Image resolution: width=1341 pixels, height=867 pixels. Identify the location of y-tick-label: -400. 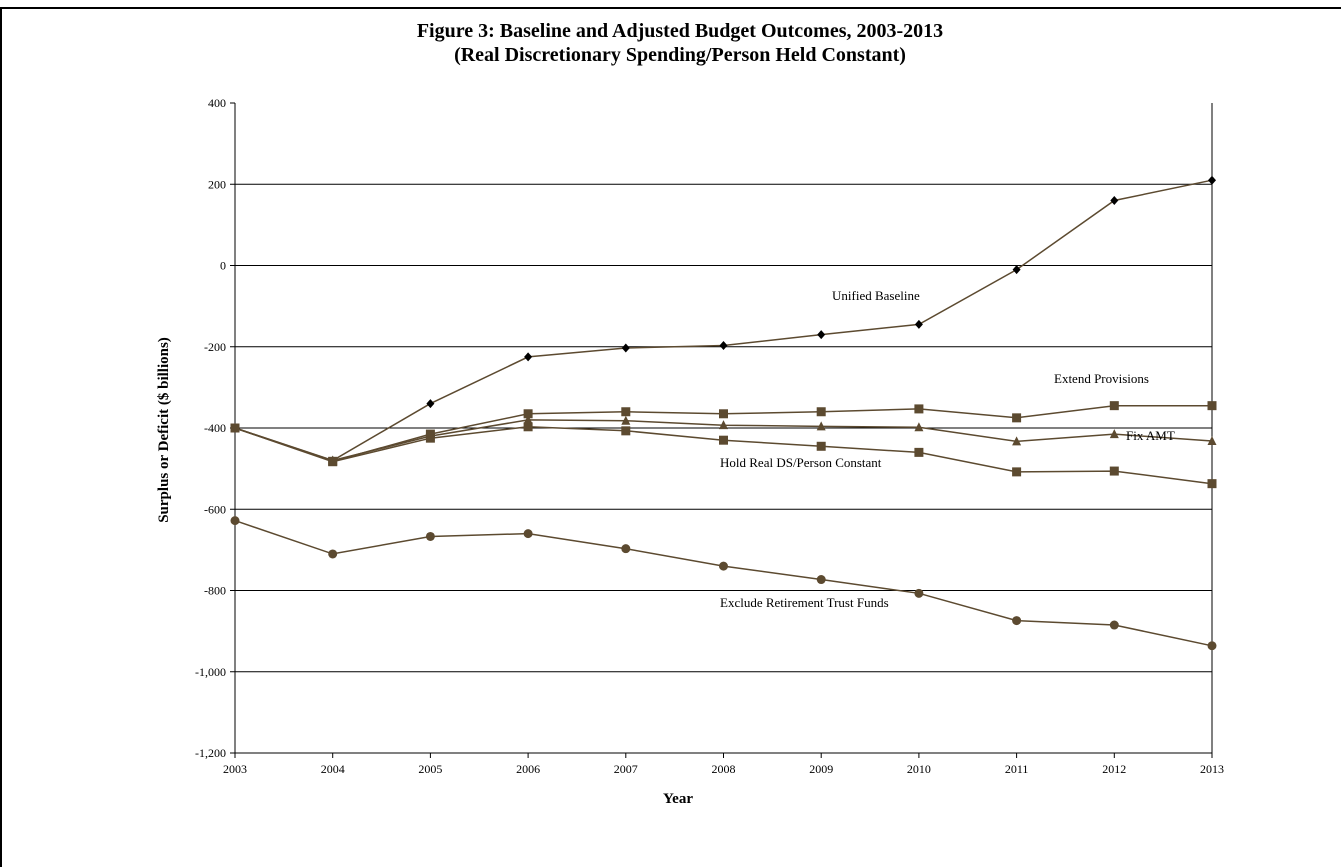
(215, 428).